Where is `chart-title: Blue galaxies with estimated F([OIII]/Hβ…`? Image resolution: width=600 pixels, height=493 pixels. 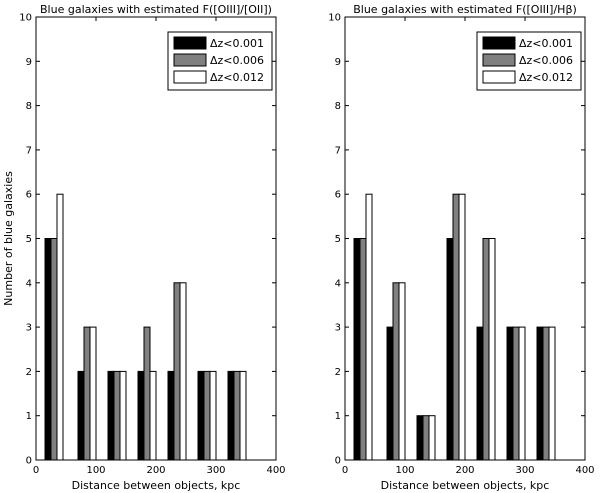
chart-title: Blue galaxies with estimated F([OIII]/Hβ… is located at coordinates (465, 9).